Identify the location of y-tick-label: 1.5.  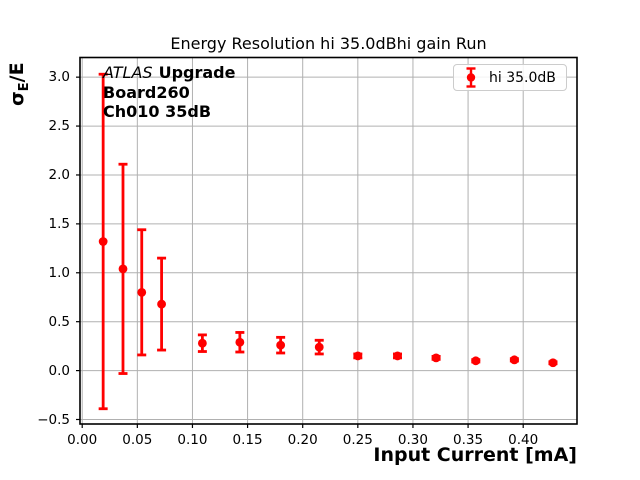
(59, 223).